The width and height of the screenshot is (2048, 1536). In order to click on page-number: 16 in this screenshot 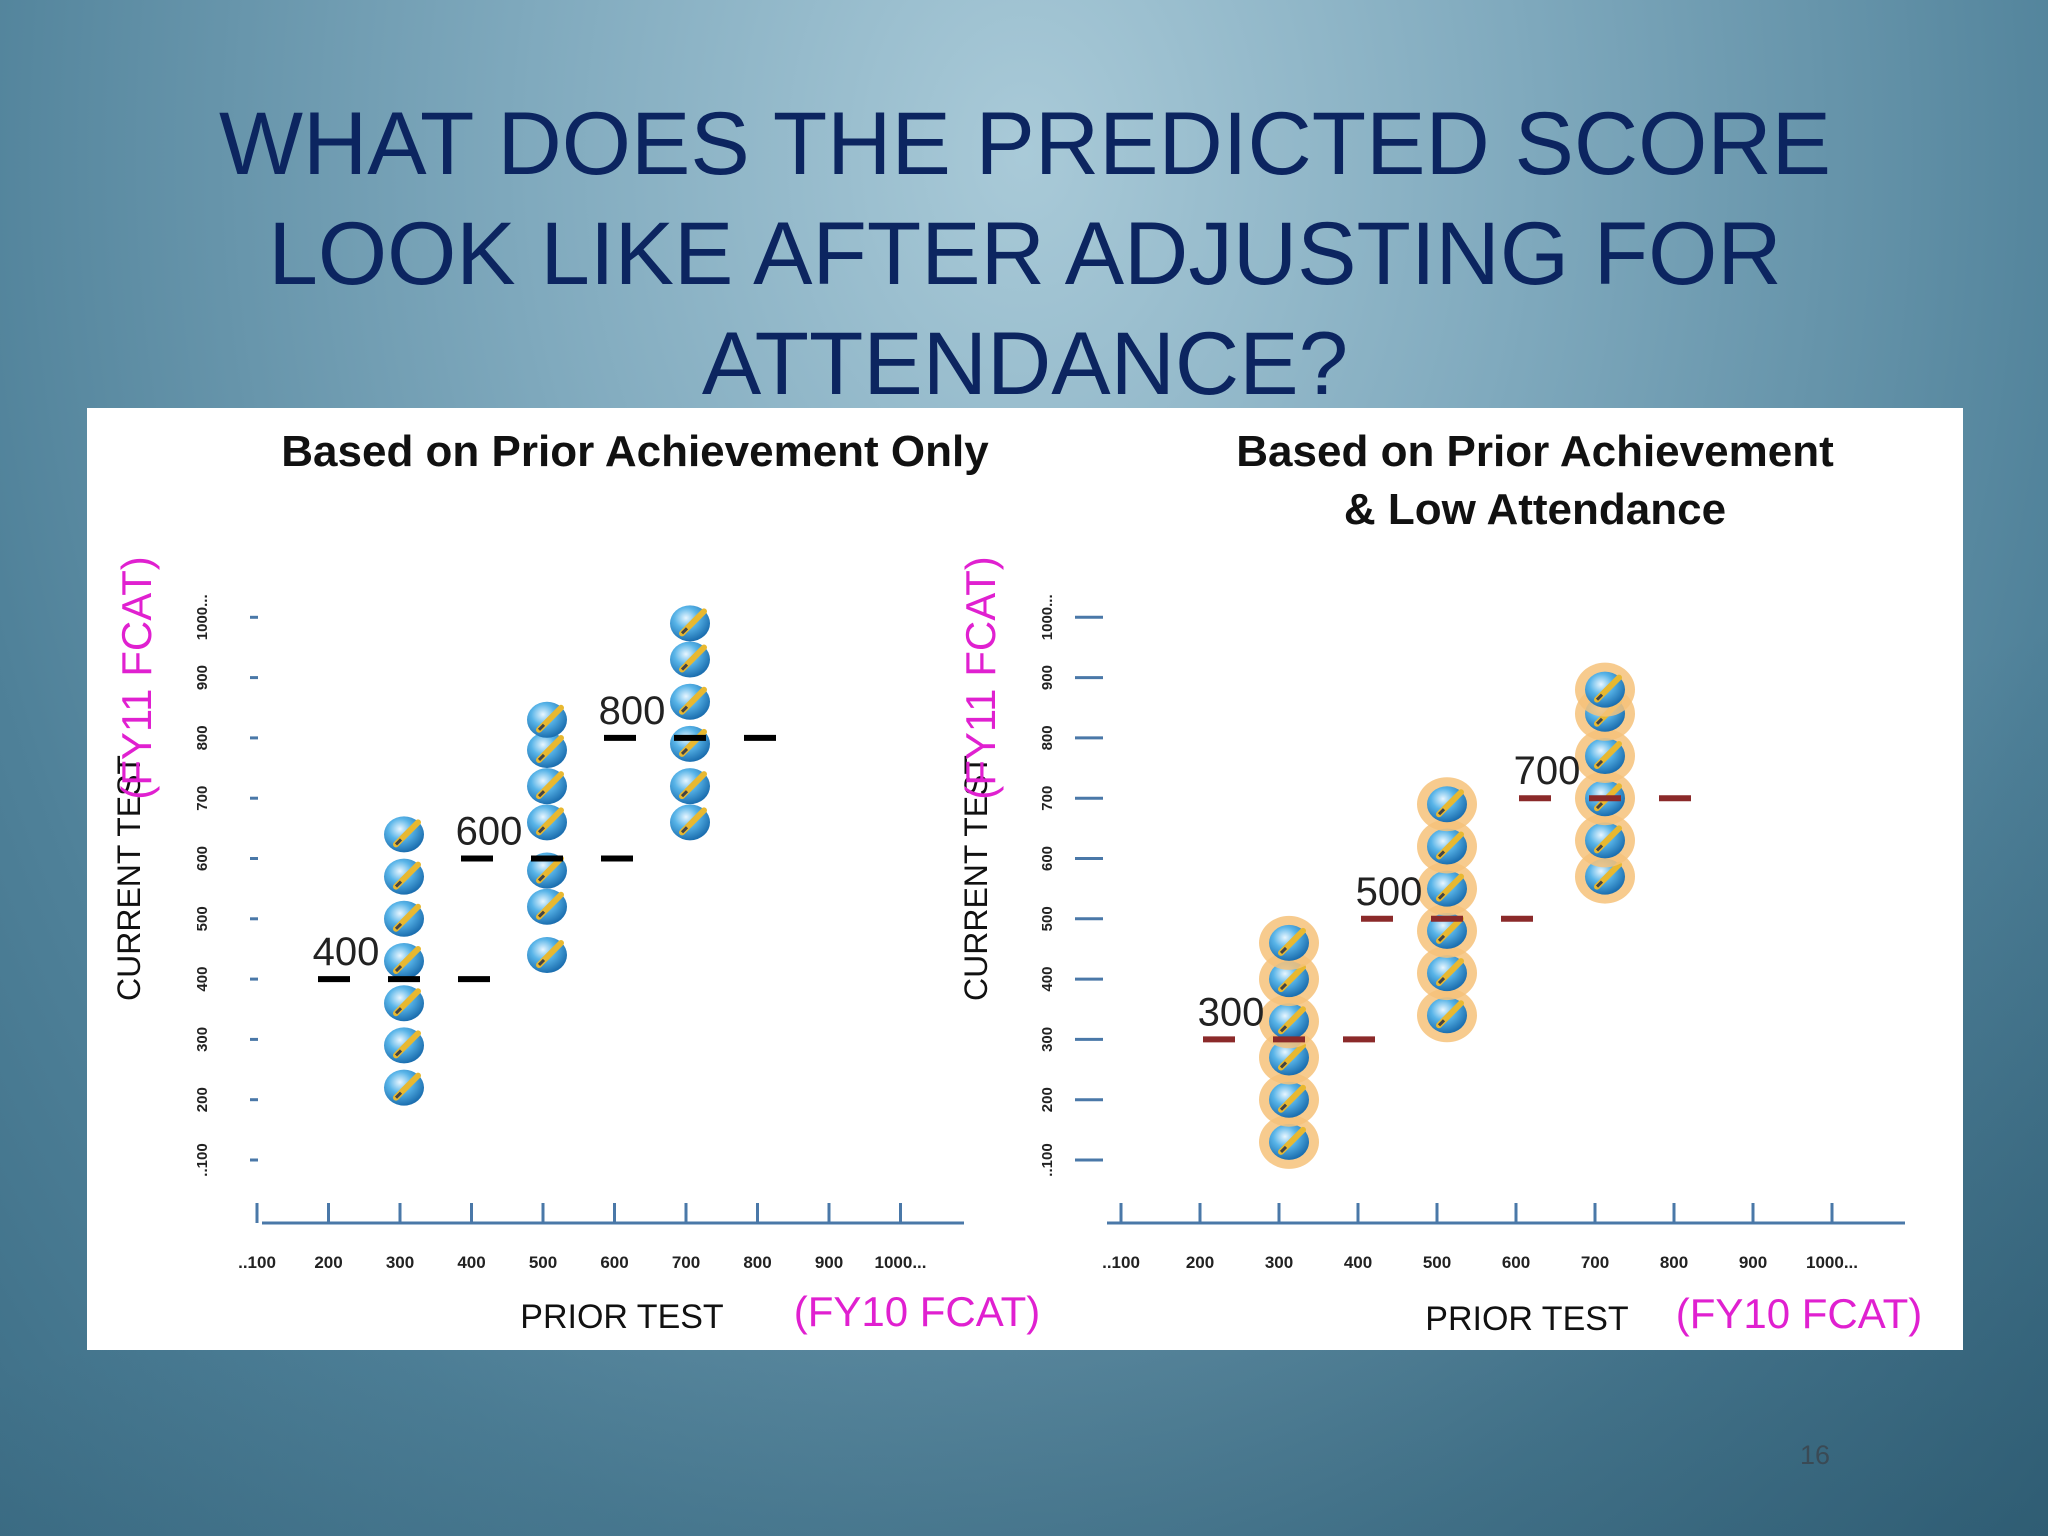, I will do `click(1815, 1455)`.